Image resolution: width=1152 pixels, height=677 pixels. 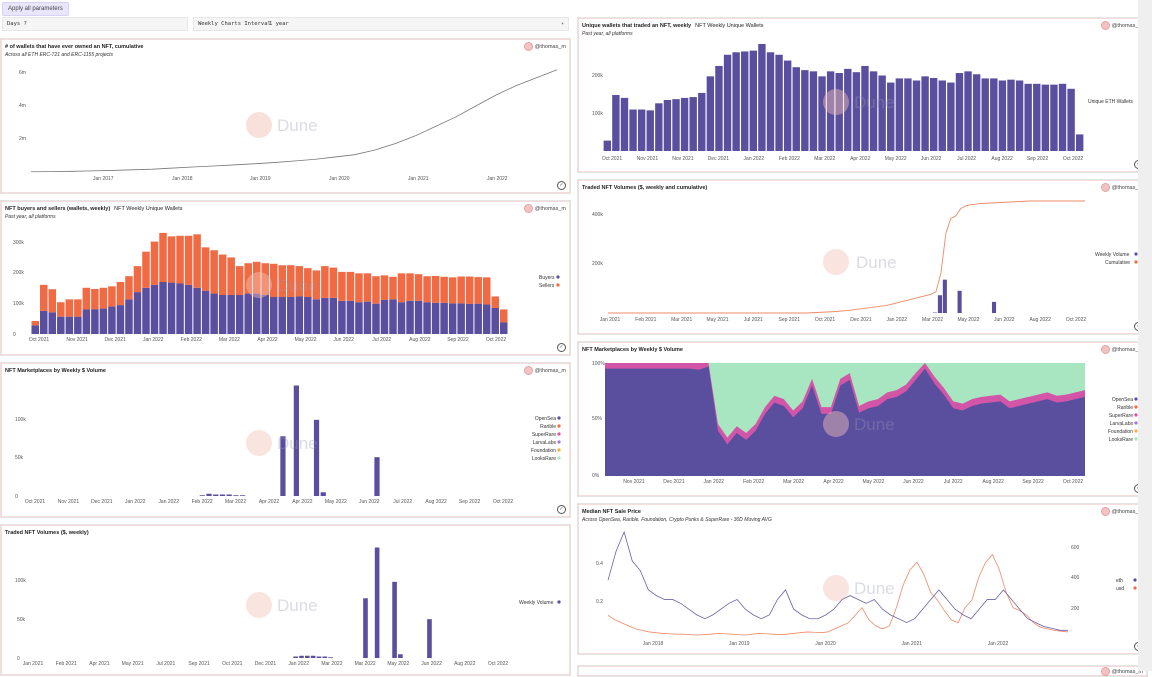 What do you see at coordinates (381, 24) in the screenshot?
I see `param-weekly-interval: Weekly Charts Interval 1 year ▾` at bounding box center [381, 24].